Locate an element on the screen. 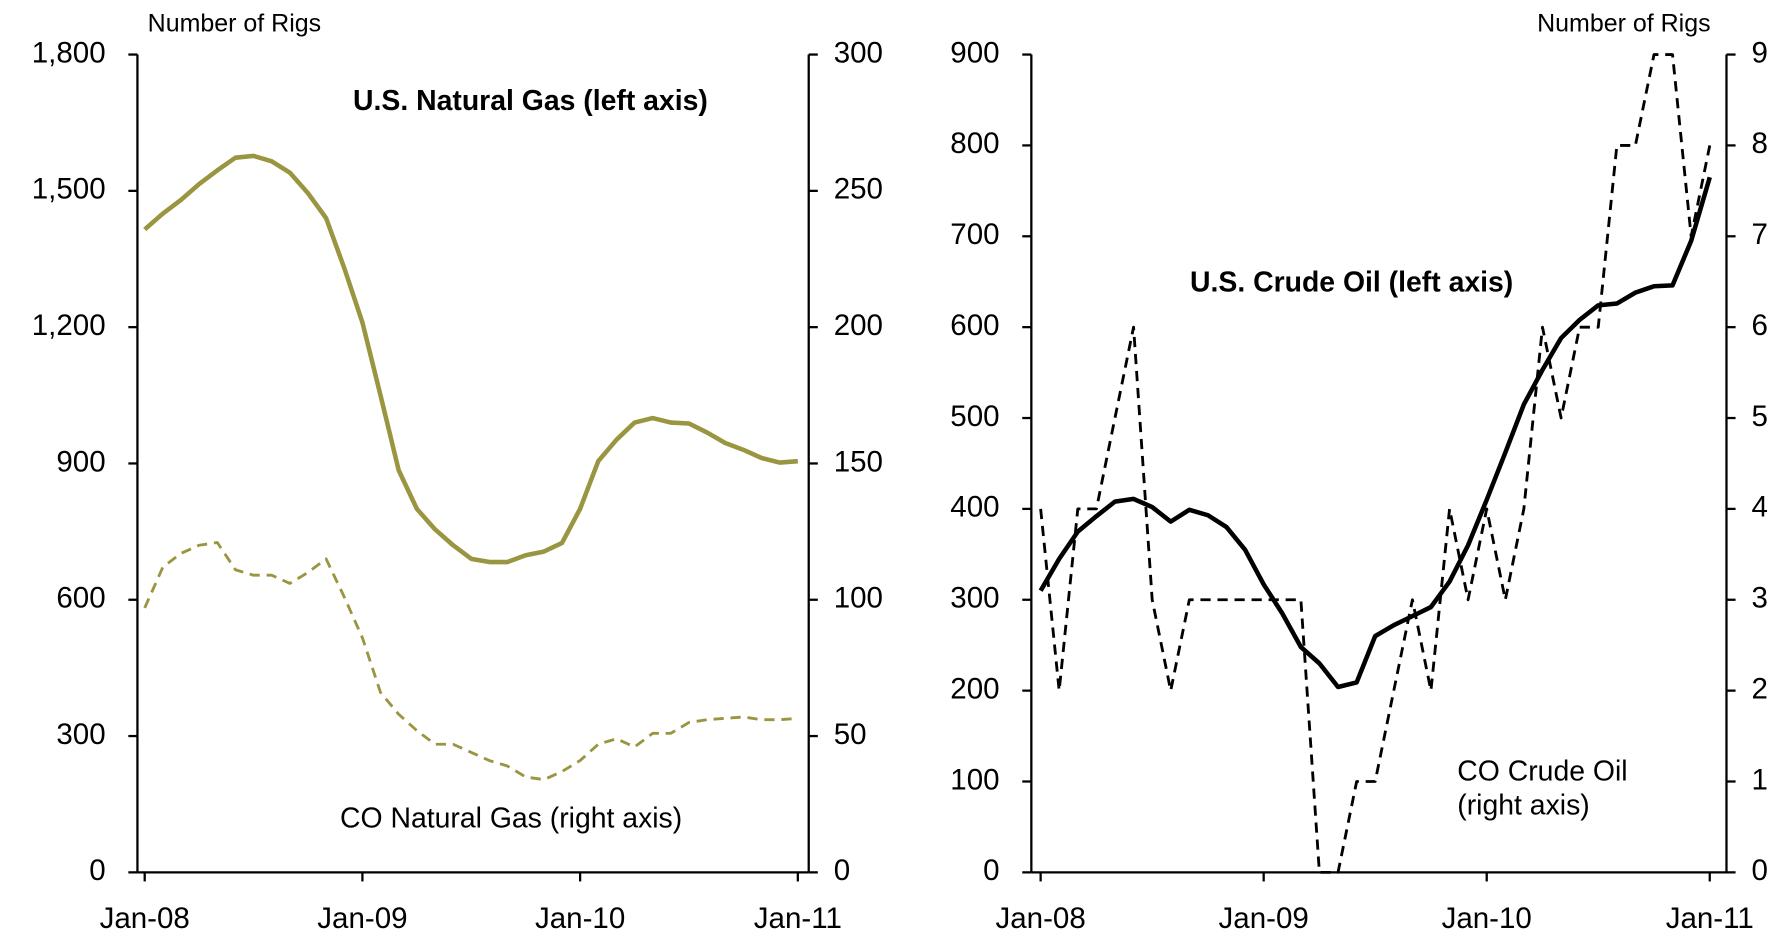 The width and height of the screenshot is (1781, 936). y2-tick-label: 100 is located at coordinates (858, 598).